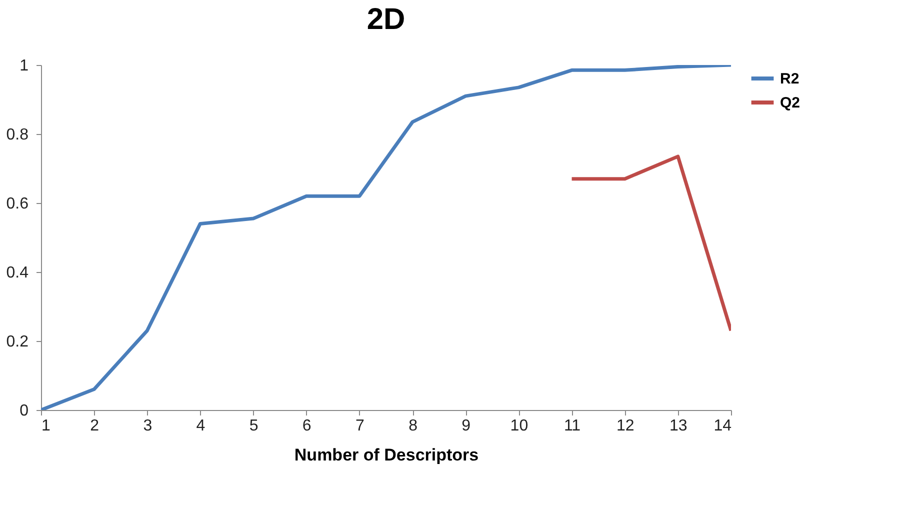 This screenshot has width=918, height=527. Describe the element at coordinates (17, 273) in the screenshot. I see `y-tick-label: 0.4` at that location.